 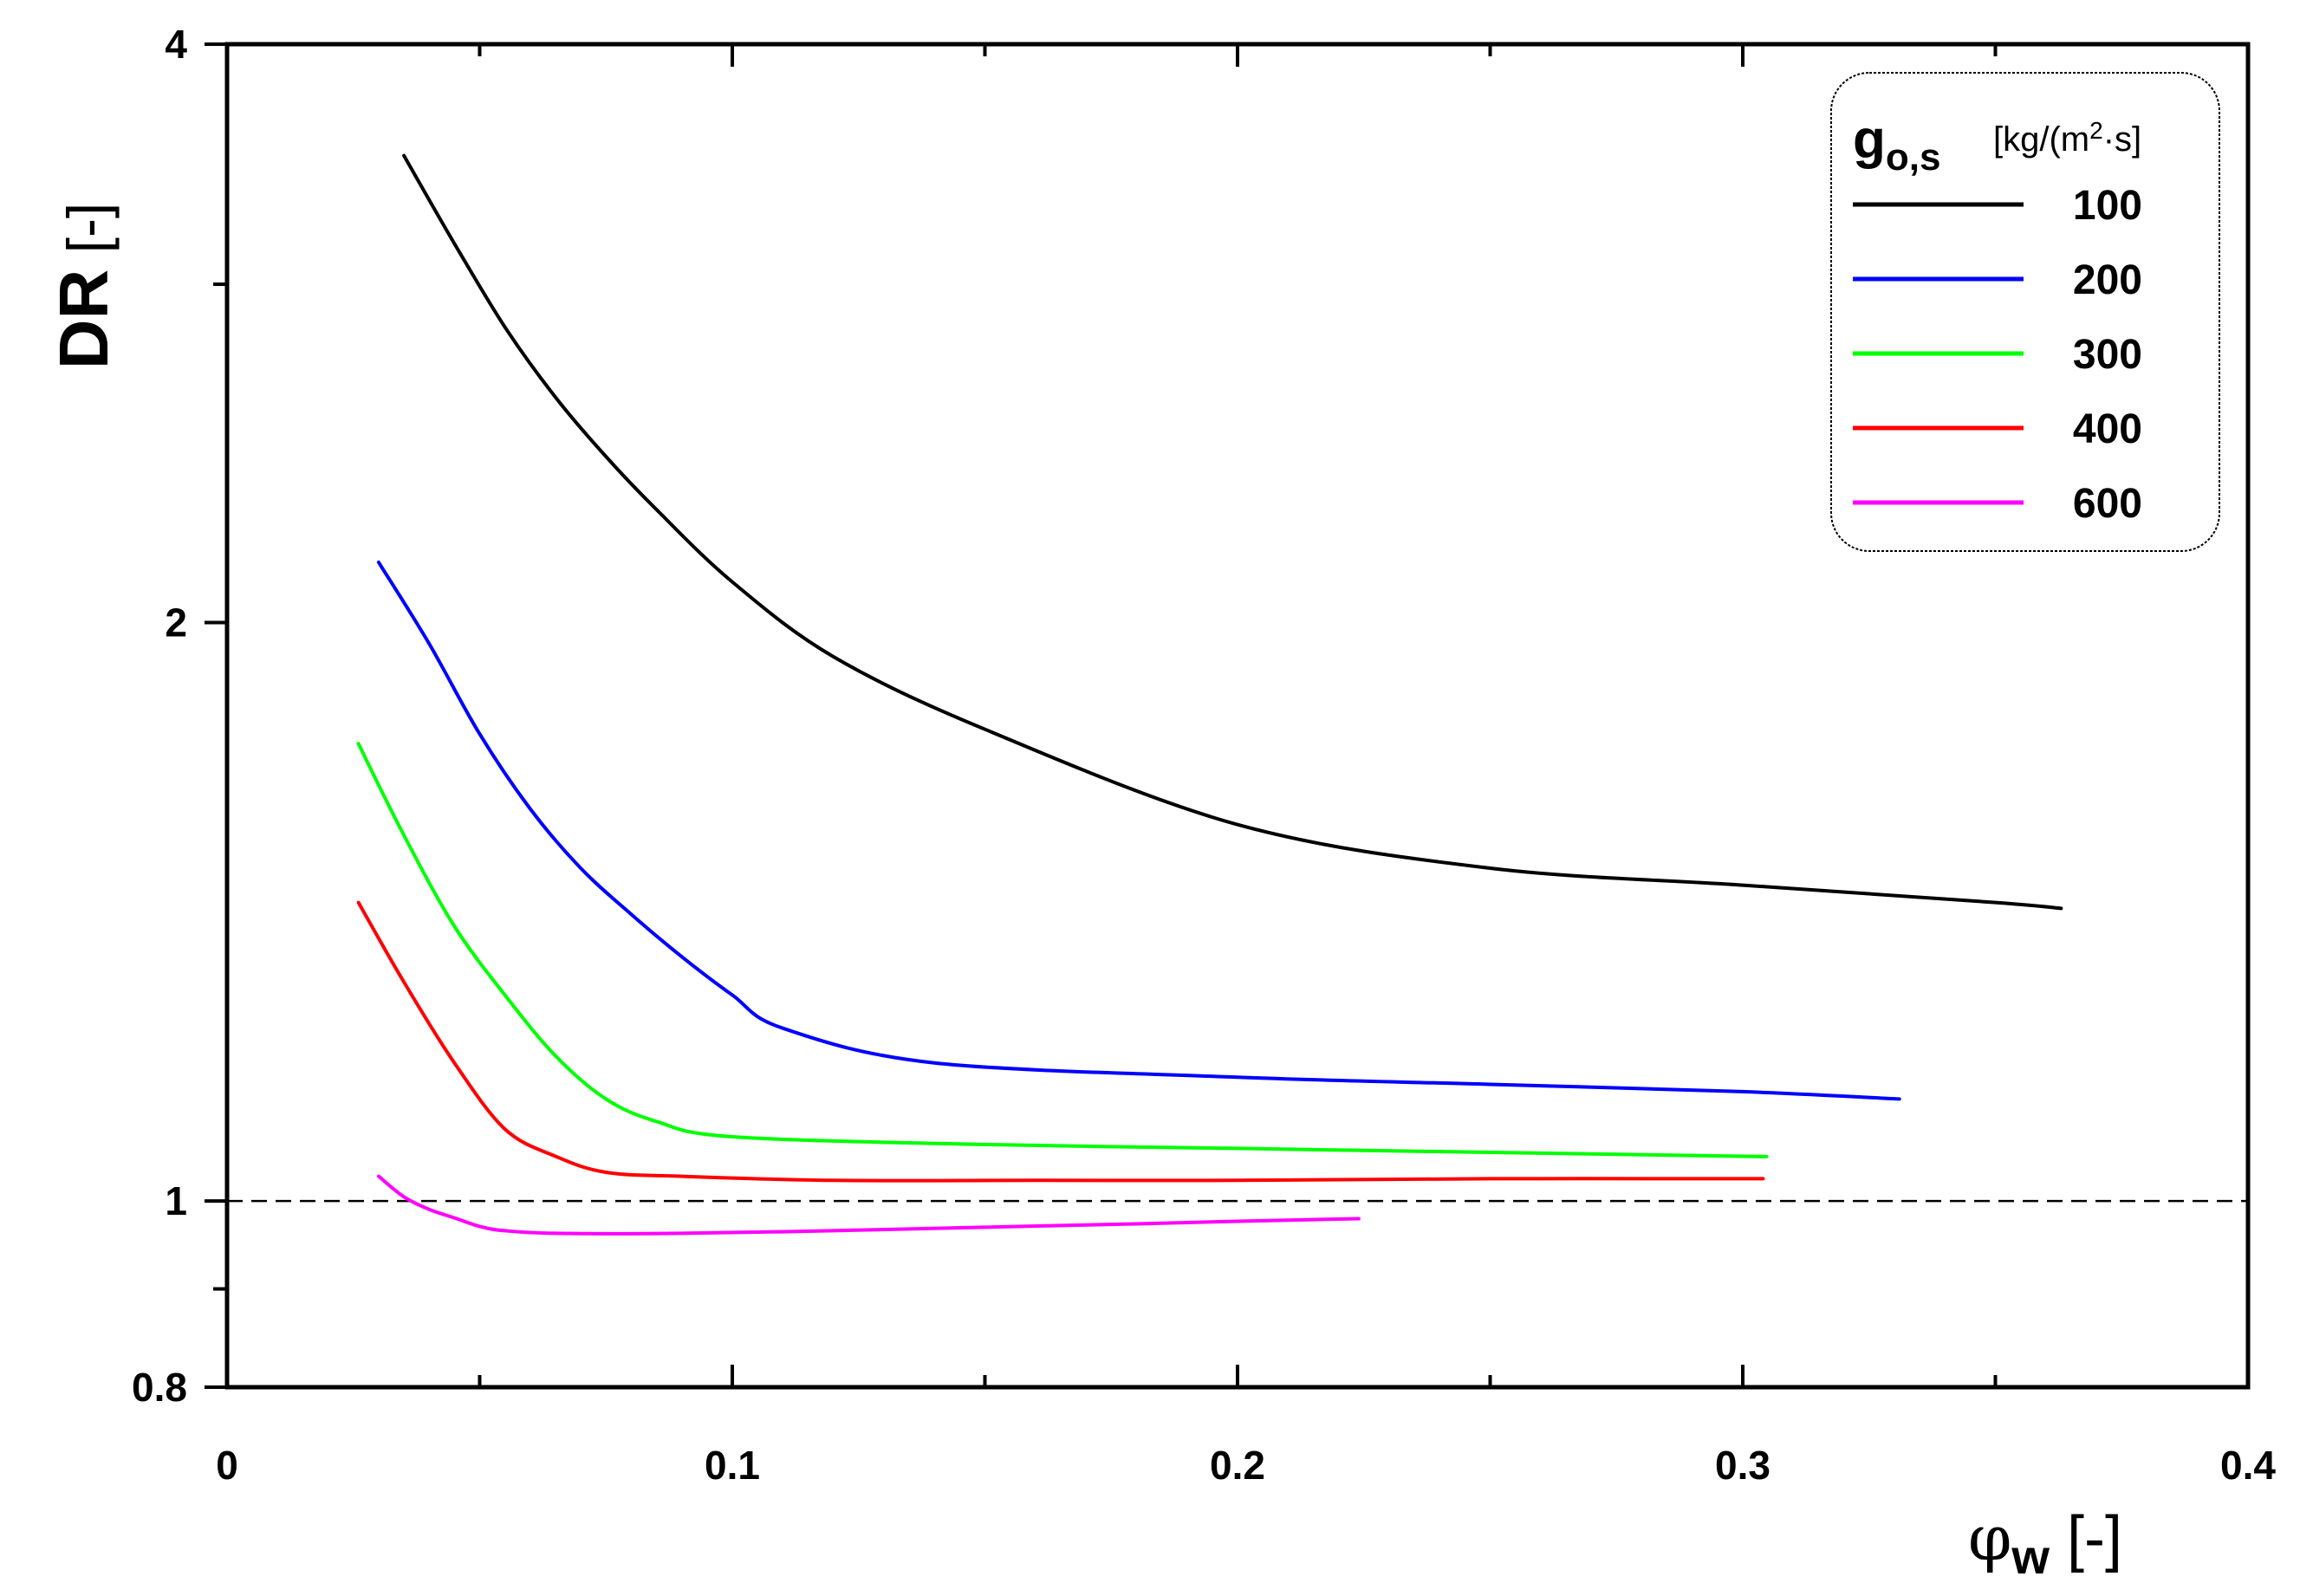 I want to click on legend-title-symbol: g, so click(x=1869, y=140).